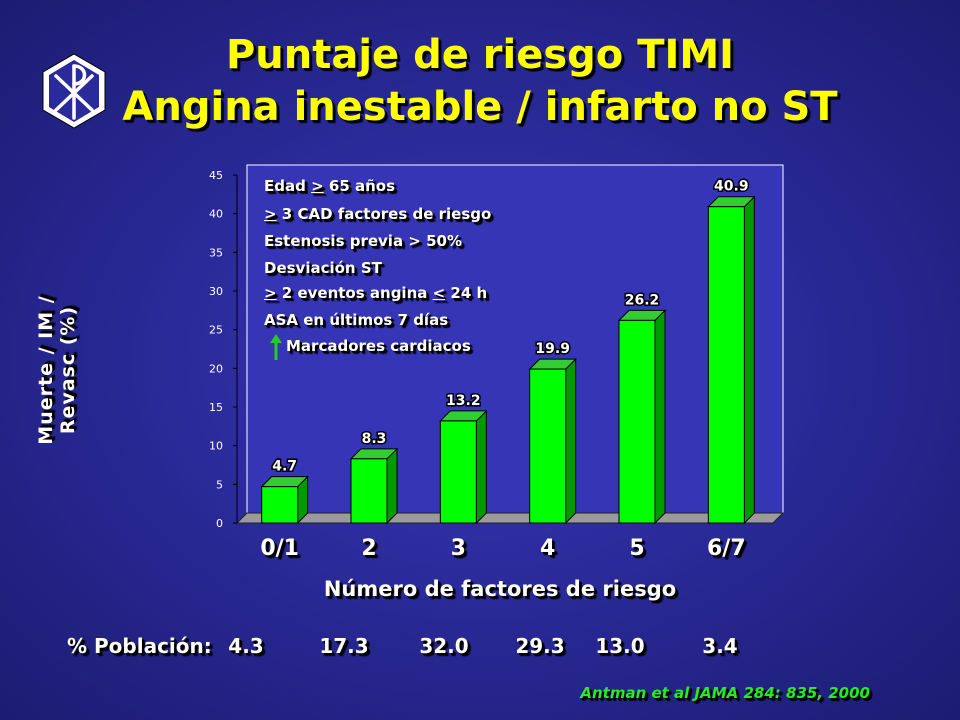  What do you see at coordinates (363, 241) in the screenshot?
I see `legend-item-stenosis: Estenosis previa > 50%` at bounding box center [363, 241].